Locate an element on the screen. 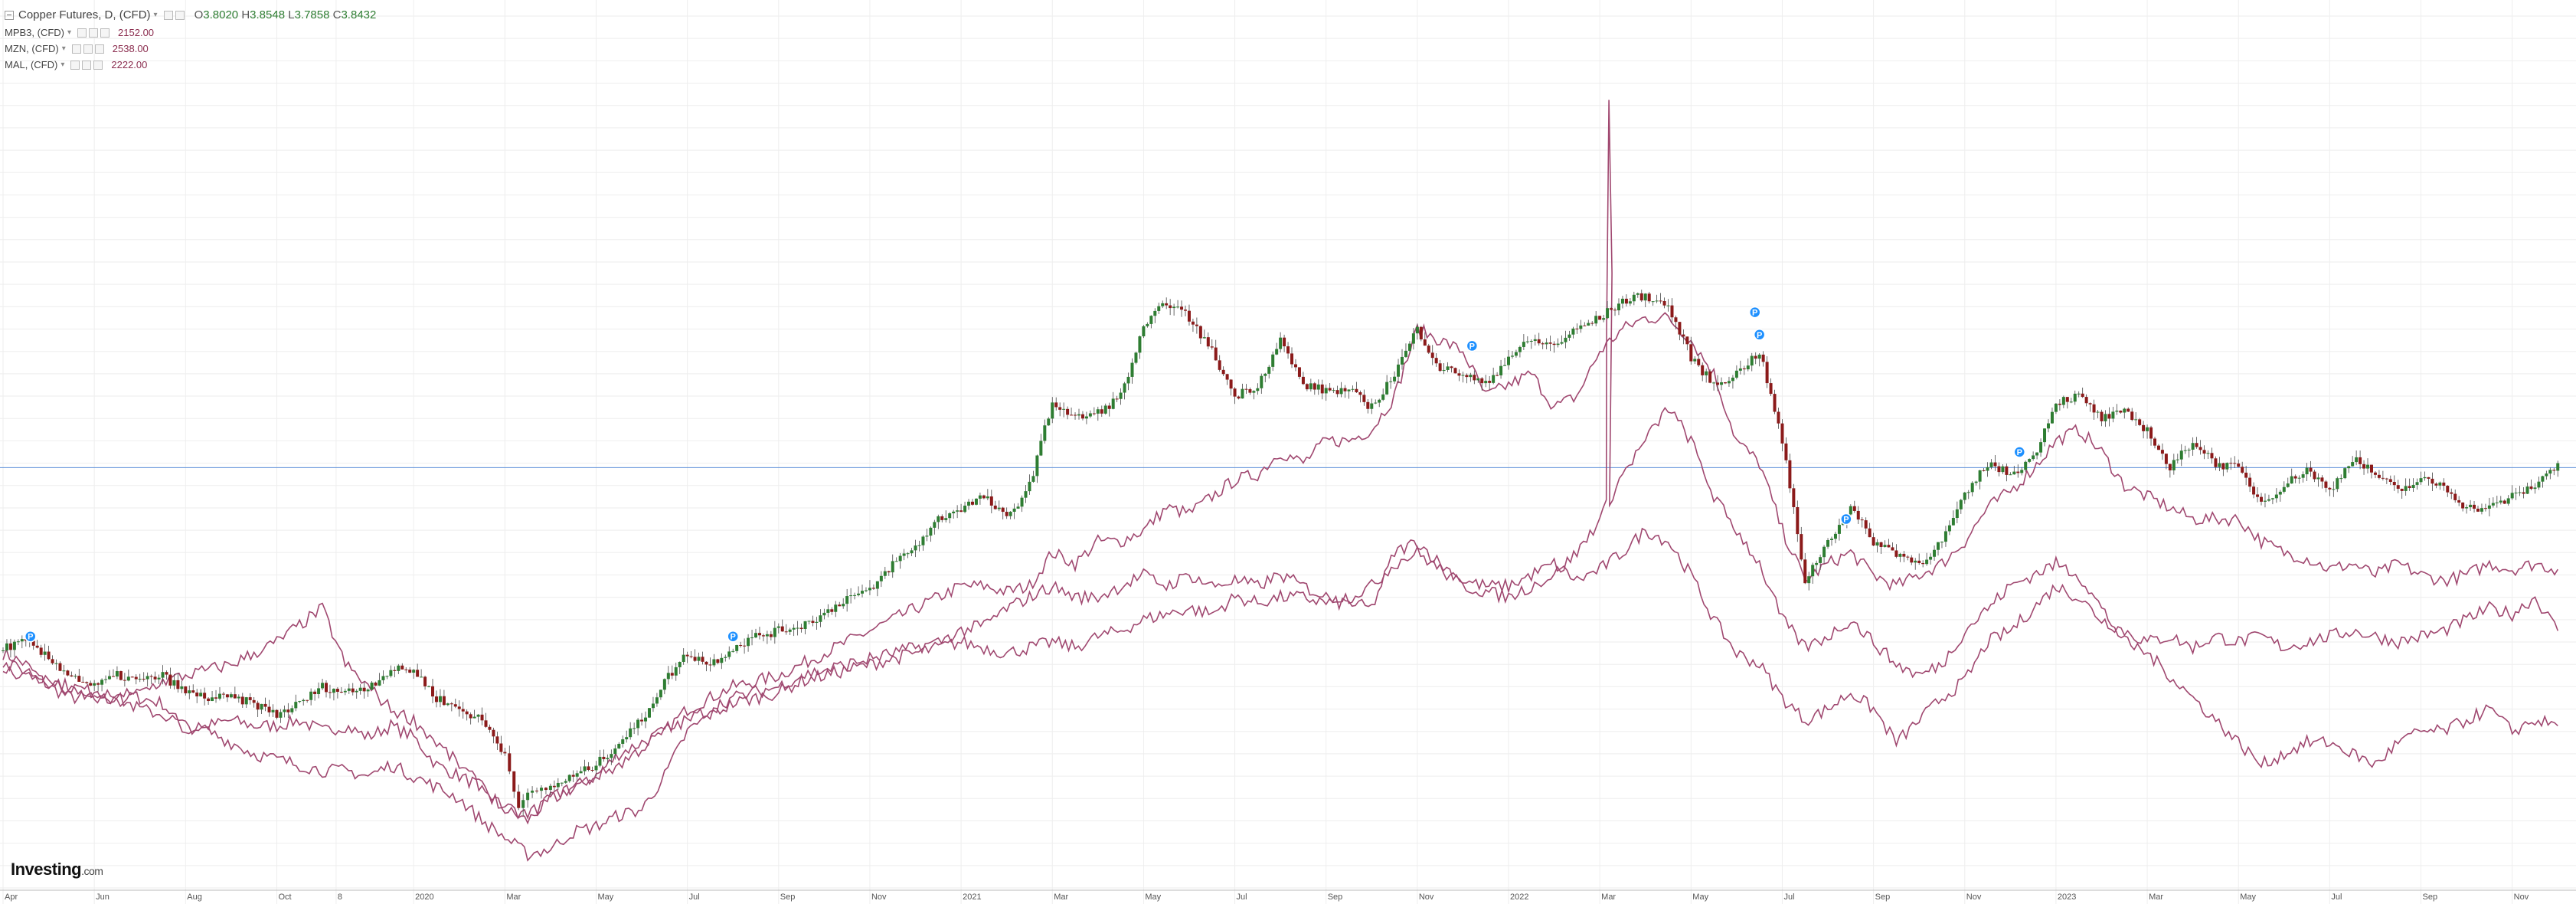 This screenshot has width=2576, height=904. svg-text: P is located at coordinates (733, 637).